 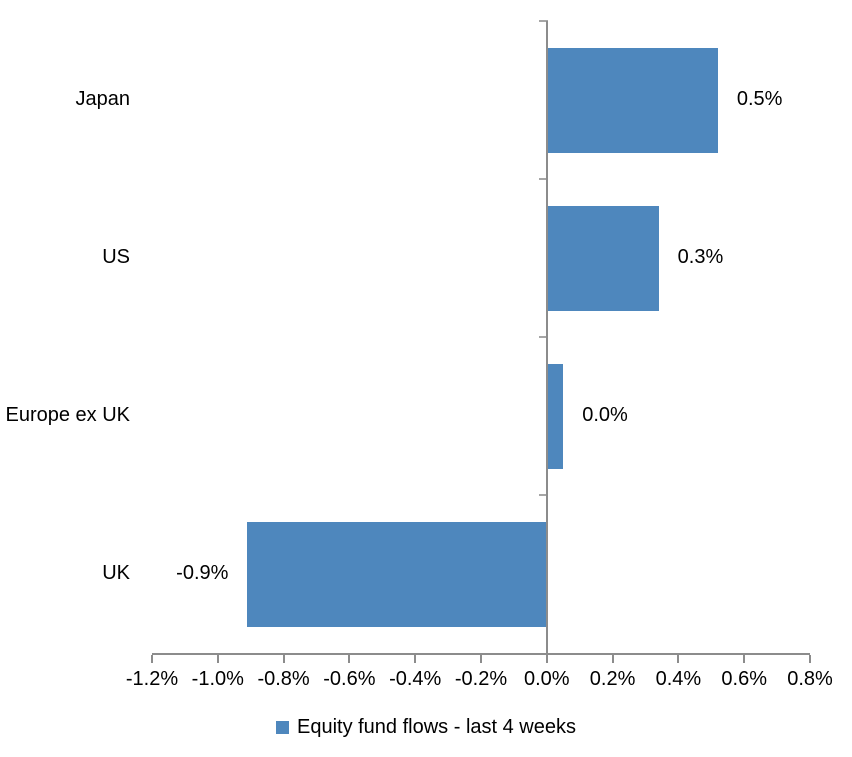 I want to click on x-axis-tick-label: -1.2%, so click(x=152, y=679).